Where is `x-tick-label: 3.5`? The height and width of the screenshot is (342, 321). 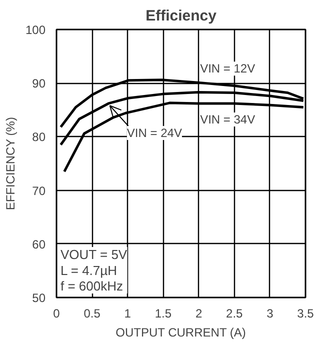 x-tick-label: 3.5 is located at coordinates (305, 313).